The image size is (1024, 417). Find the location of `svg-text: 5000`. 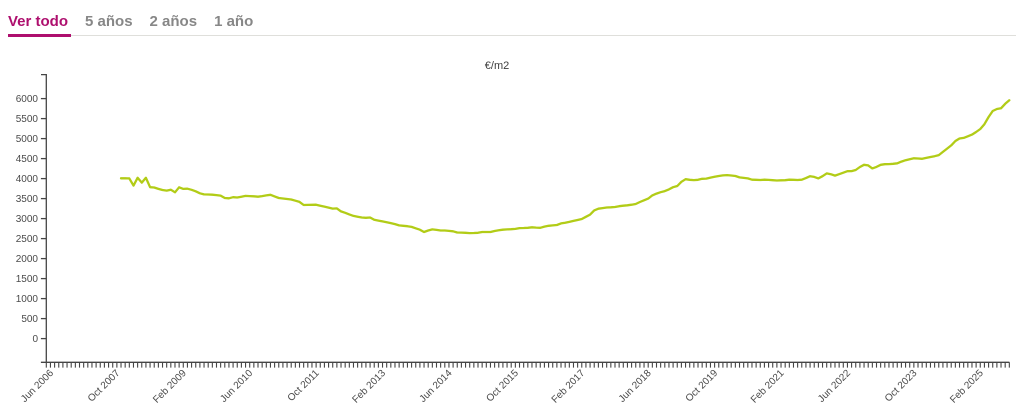

svg-text: 5000 is located at coordinates (27, 139).